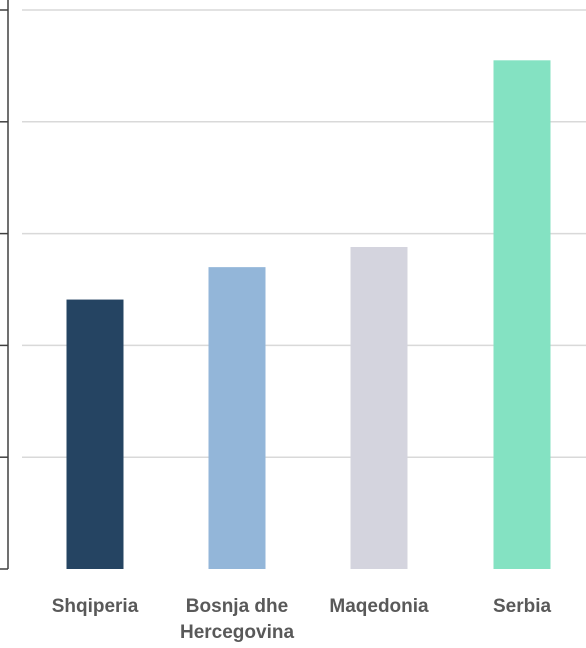 The width and height of the screenshot is (586, 648). I want to click on x-tick-label-line: Hercegovina, so click(237, 632).